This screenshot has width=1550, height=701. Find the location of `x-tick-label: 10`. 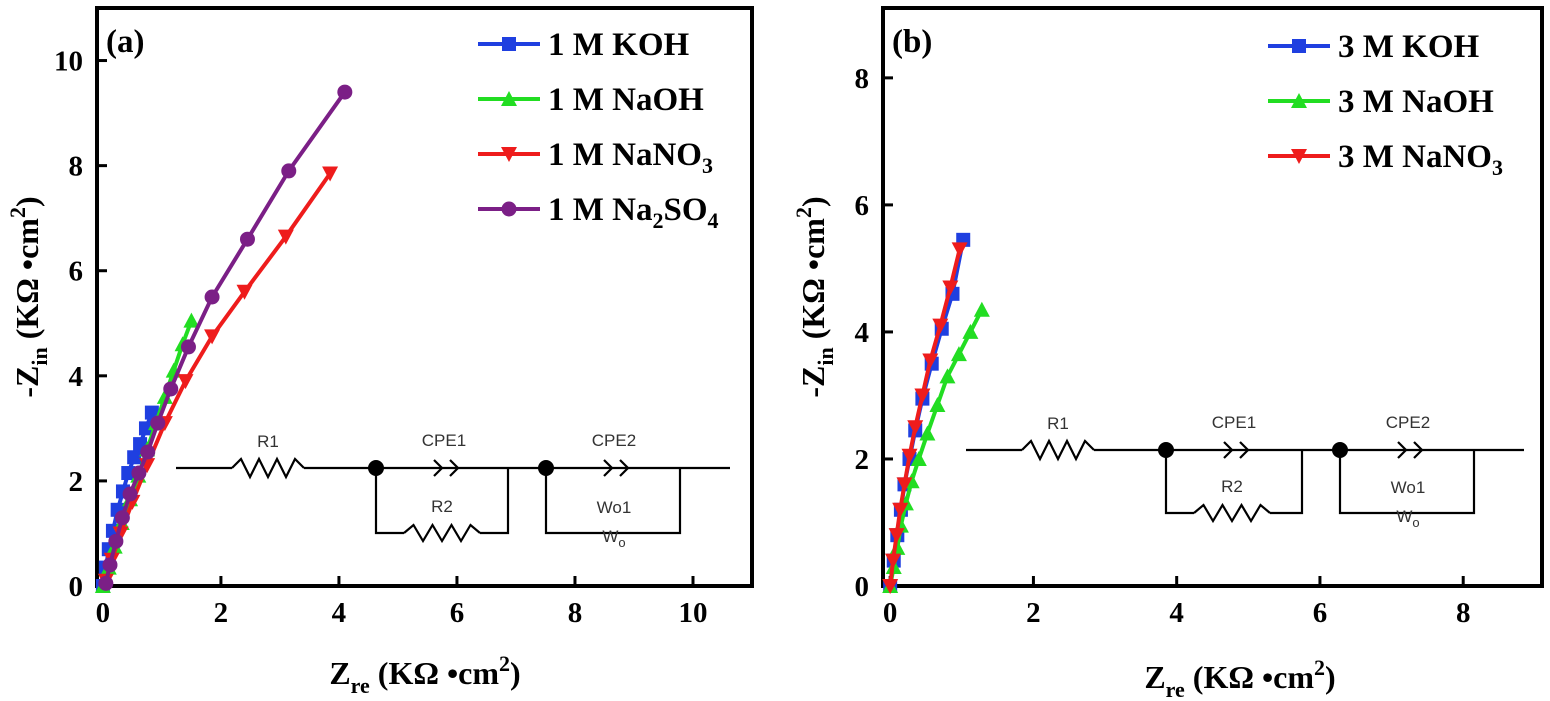

x-tick-label: 10 is located at coordinates (692, 613).